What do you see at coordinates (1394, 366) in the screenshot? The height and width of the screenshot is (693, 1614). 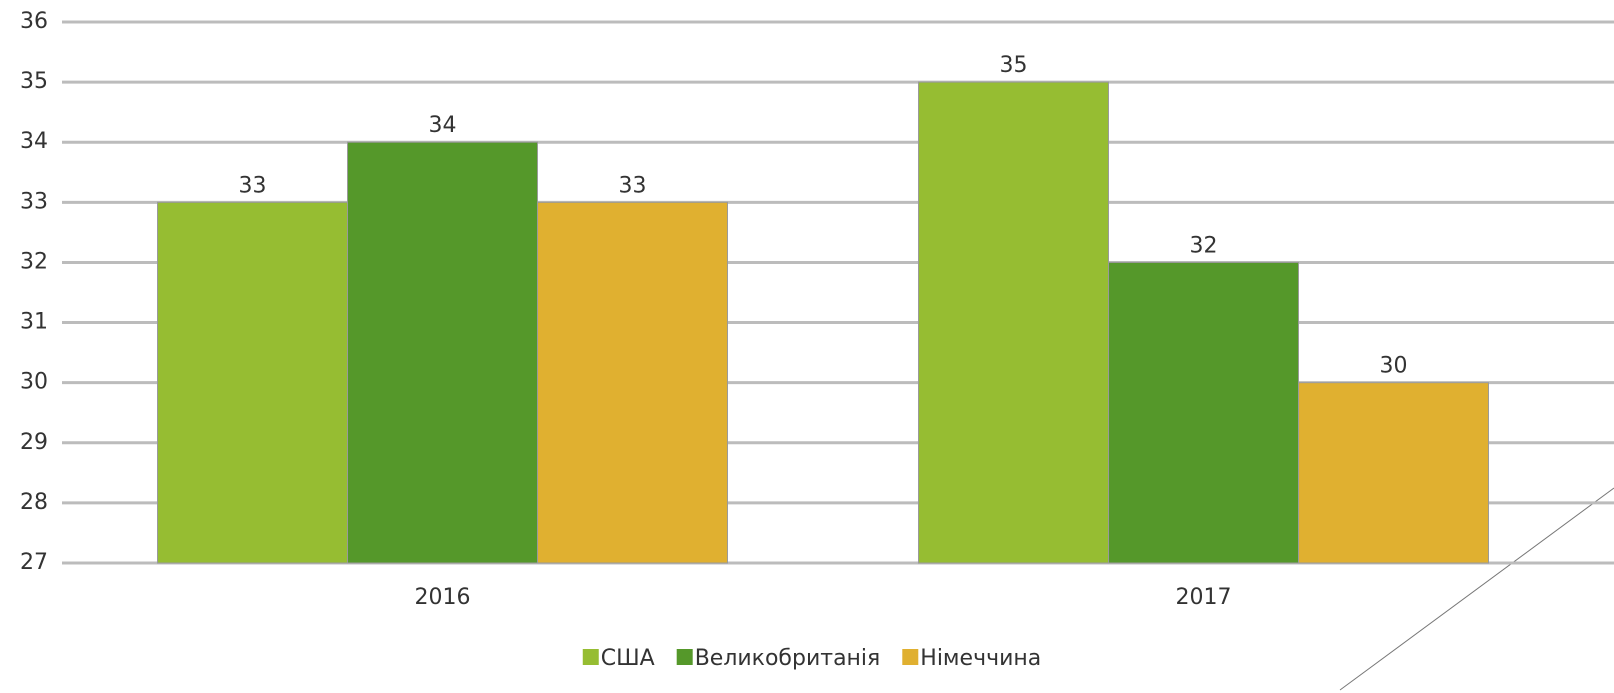 I see `data-label: 30` at bounding box center [1394, 366].